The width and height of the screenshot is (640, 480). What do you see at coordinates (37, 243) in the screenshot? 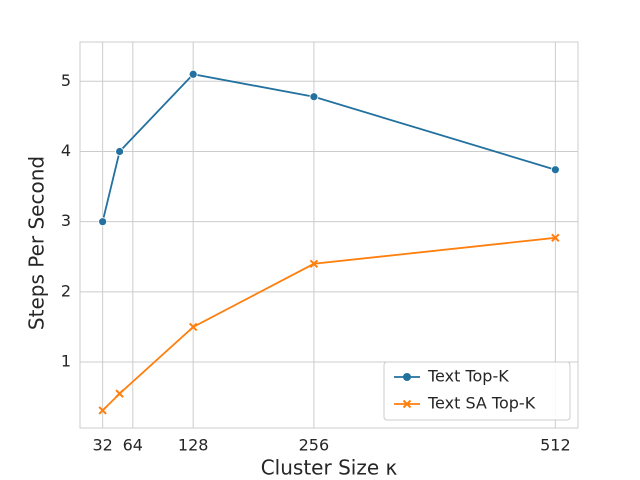
I see `y-axis-label: Steps Per Second` at bounding box center [37, 243].